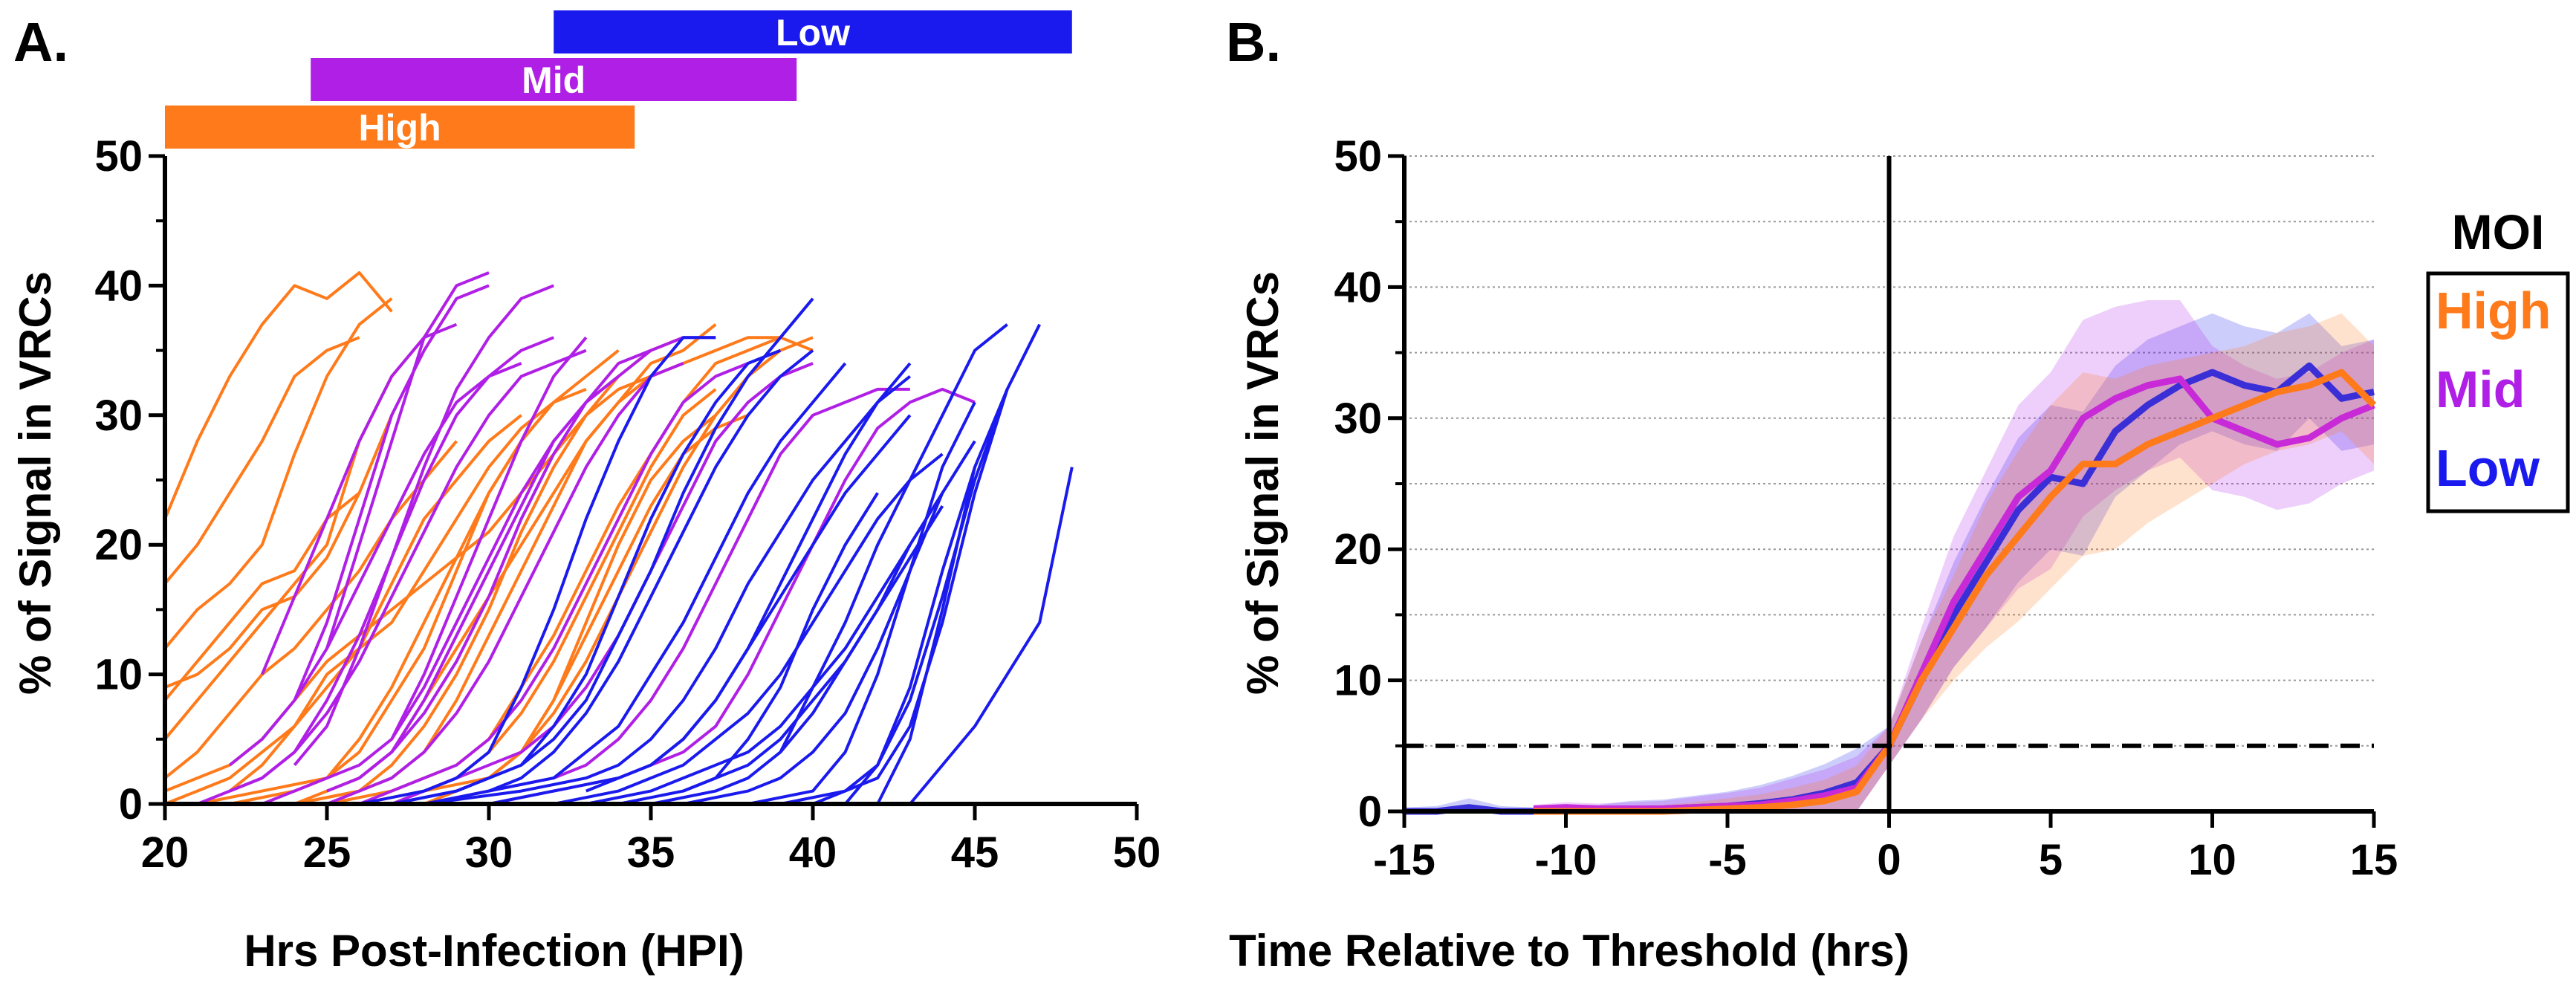  Describe the element at coordinates (1358, 287) in the screenshot. I see `panel-b-y-tick-label: 40` at that location.